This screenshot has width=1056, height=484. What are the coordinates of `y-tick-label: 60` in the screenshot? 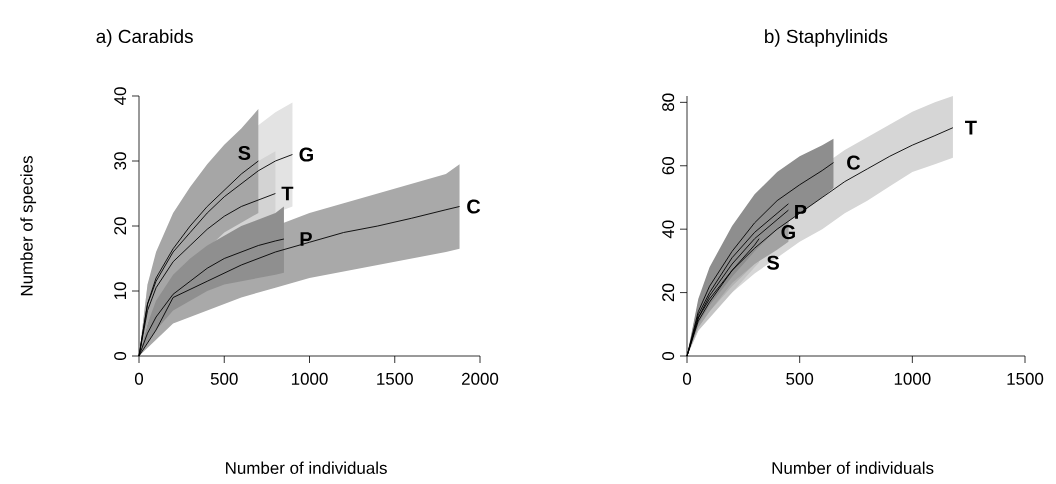 It's located at (668, 166).